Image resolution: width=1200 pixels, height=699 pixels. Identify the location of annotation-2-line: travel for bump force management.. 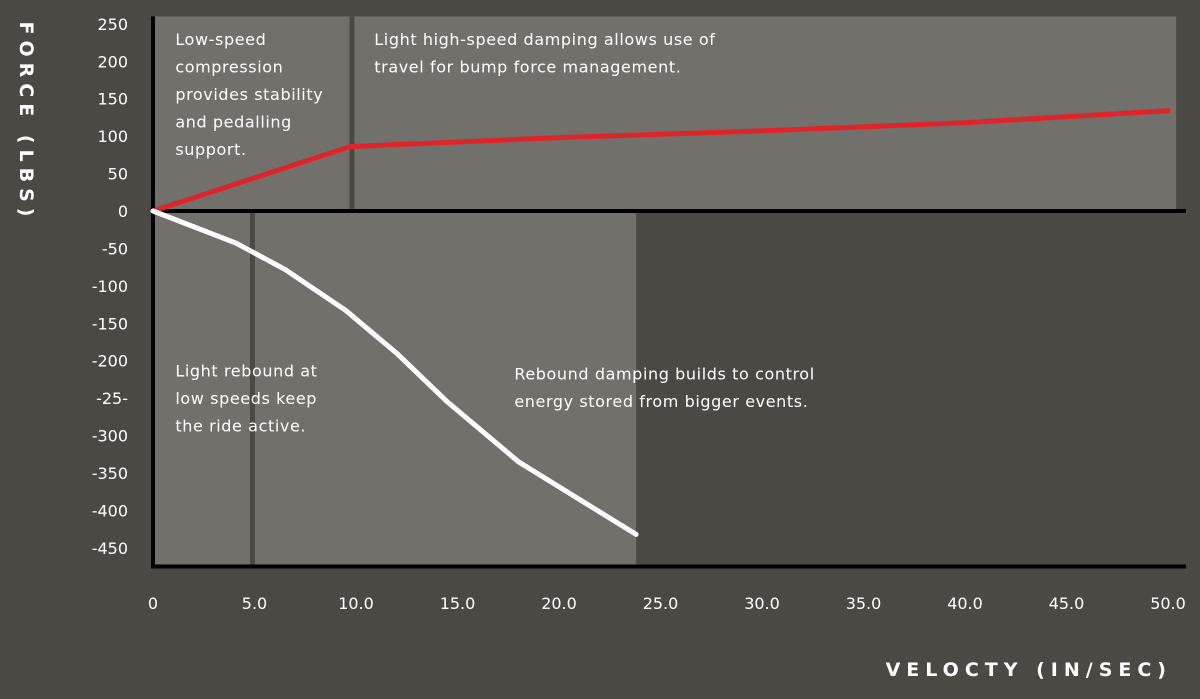
(527, 66).